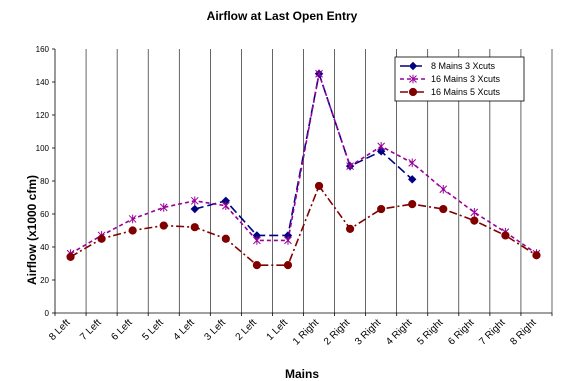  What do you see at coordinates (282, 16) in the screenshot?
I see `chart-title: Airflow at Last Open Entry` at bounding box center [282, 16].